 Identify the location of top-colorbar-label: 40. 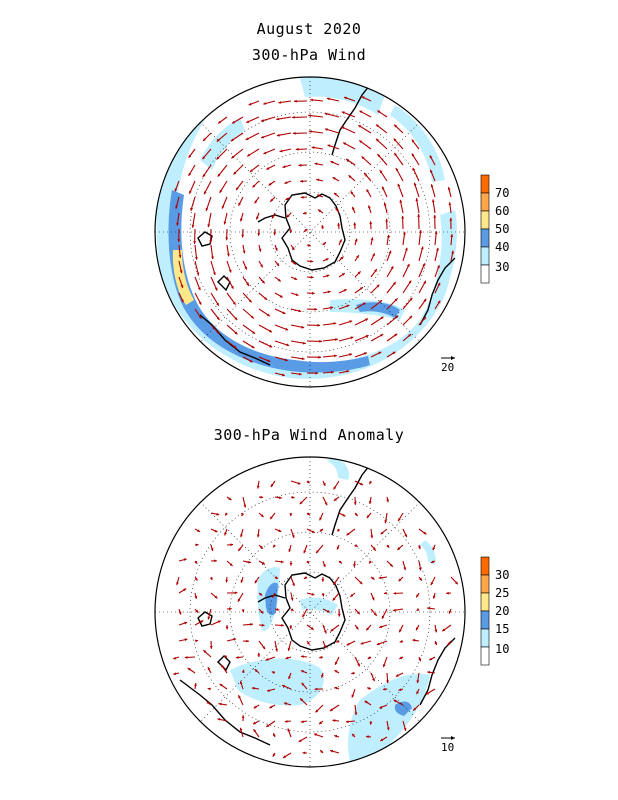
(502, 247).